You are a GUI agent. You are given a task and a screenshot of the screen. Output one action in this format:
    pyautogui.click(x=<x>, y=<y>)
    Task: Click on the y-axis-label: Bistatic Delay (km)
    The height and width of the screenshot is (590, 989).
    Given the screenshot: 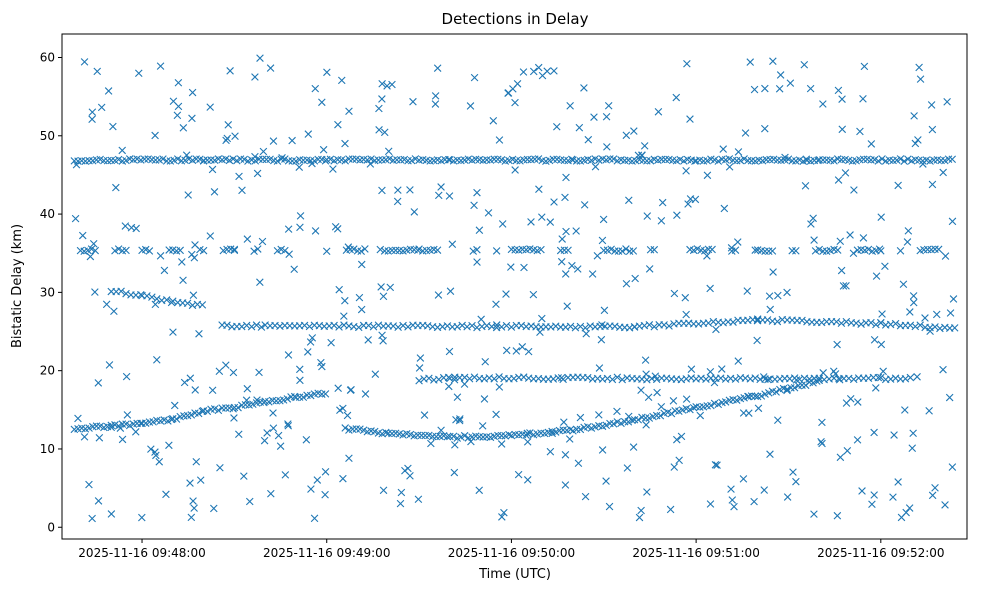 What is the action you would take?
    pyautogui.click(x=17, y=286)
    